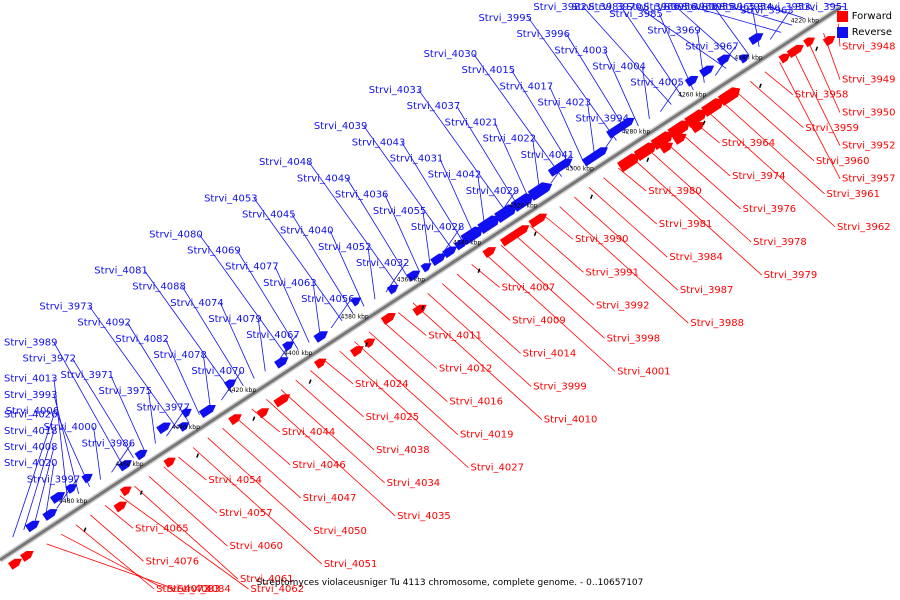  I want to click on gene-label: Strvi_4077, so click(252, 267).